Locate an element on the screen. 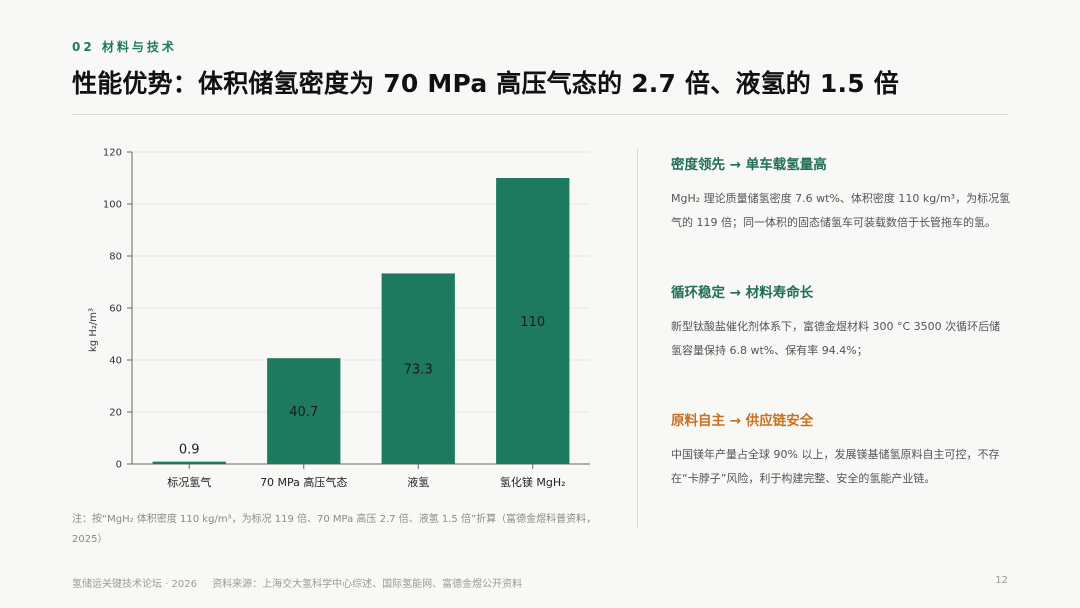  x-tick-label: 液氢 is located at coordinates (418, 482).